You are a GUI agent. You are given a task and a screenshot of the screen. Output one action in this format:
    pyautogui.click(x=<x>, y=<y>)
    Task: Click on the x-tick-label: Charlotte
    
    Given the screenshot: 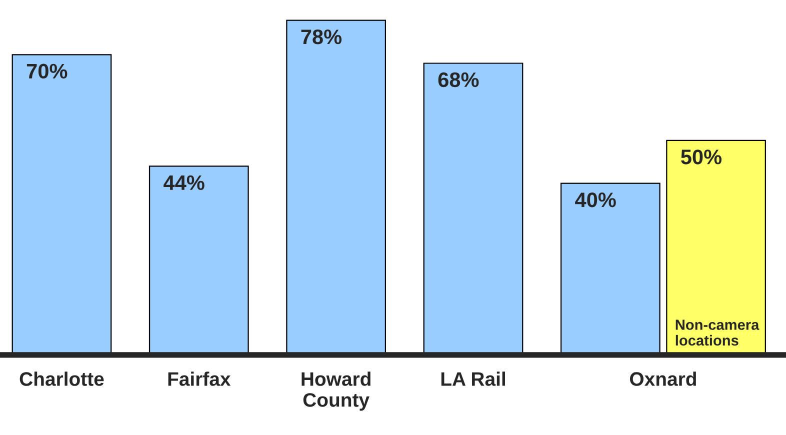 What is the action you would take?
    pyautogui.click(x=62, y=379)
    